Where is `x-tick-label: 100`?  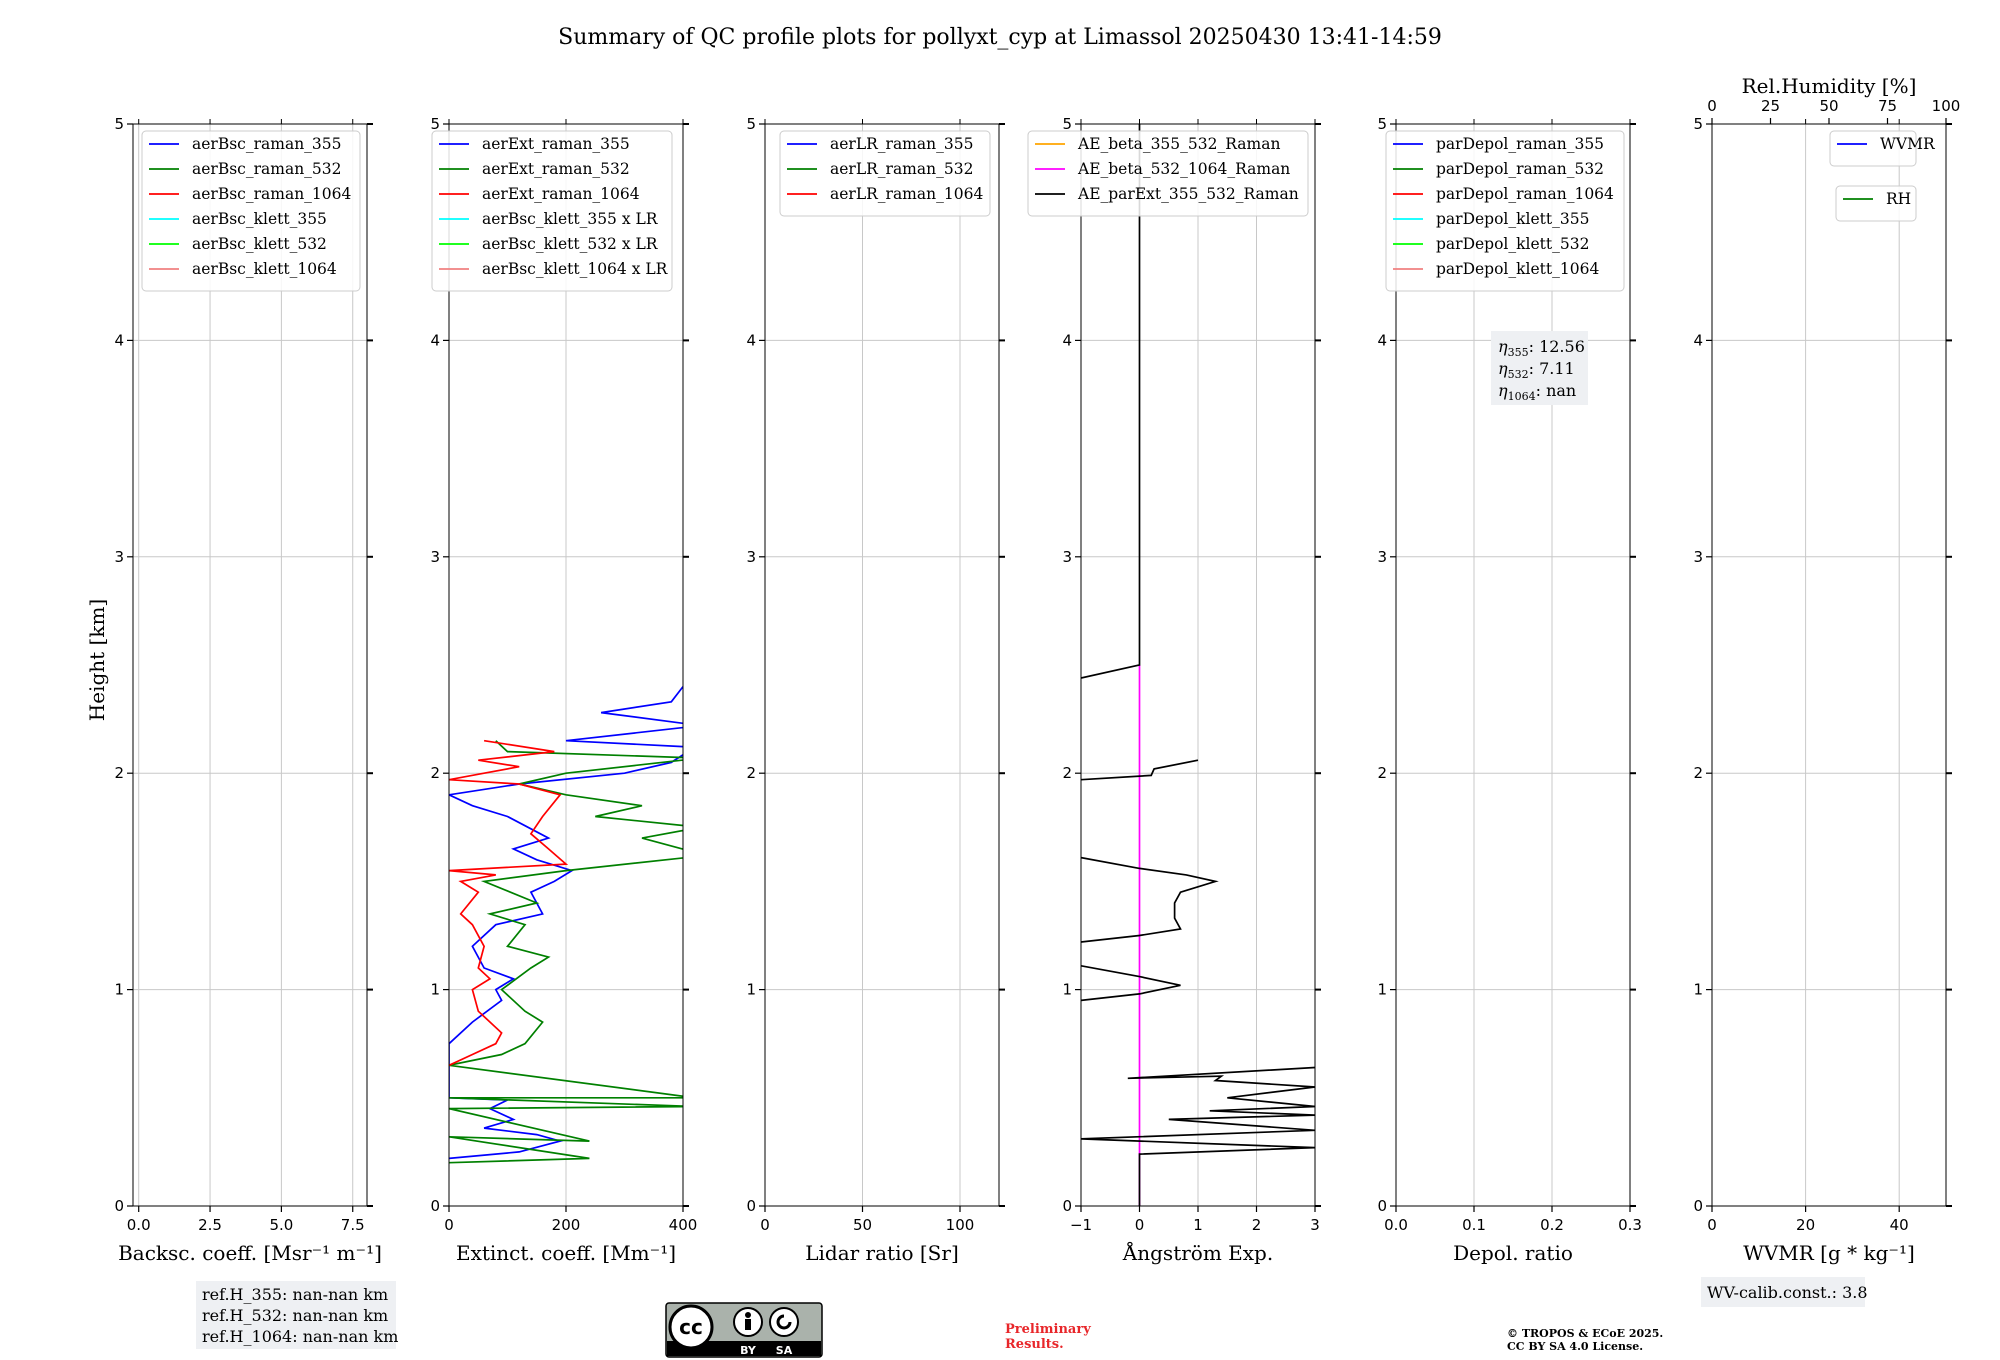
x-tick-label: 100 is located at coordinates (960, 1225).